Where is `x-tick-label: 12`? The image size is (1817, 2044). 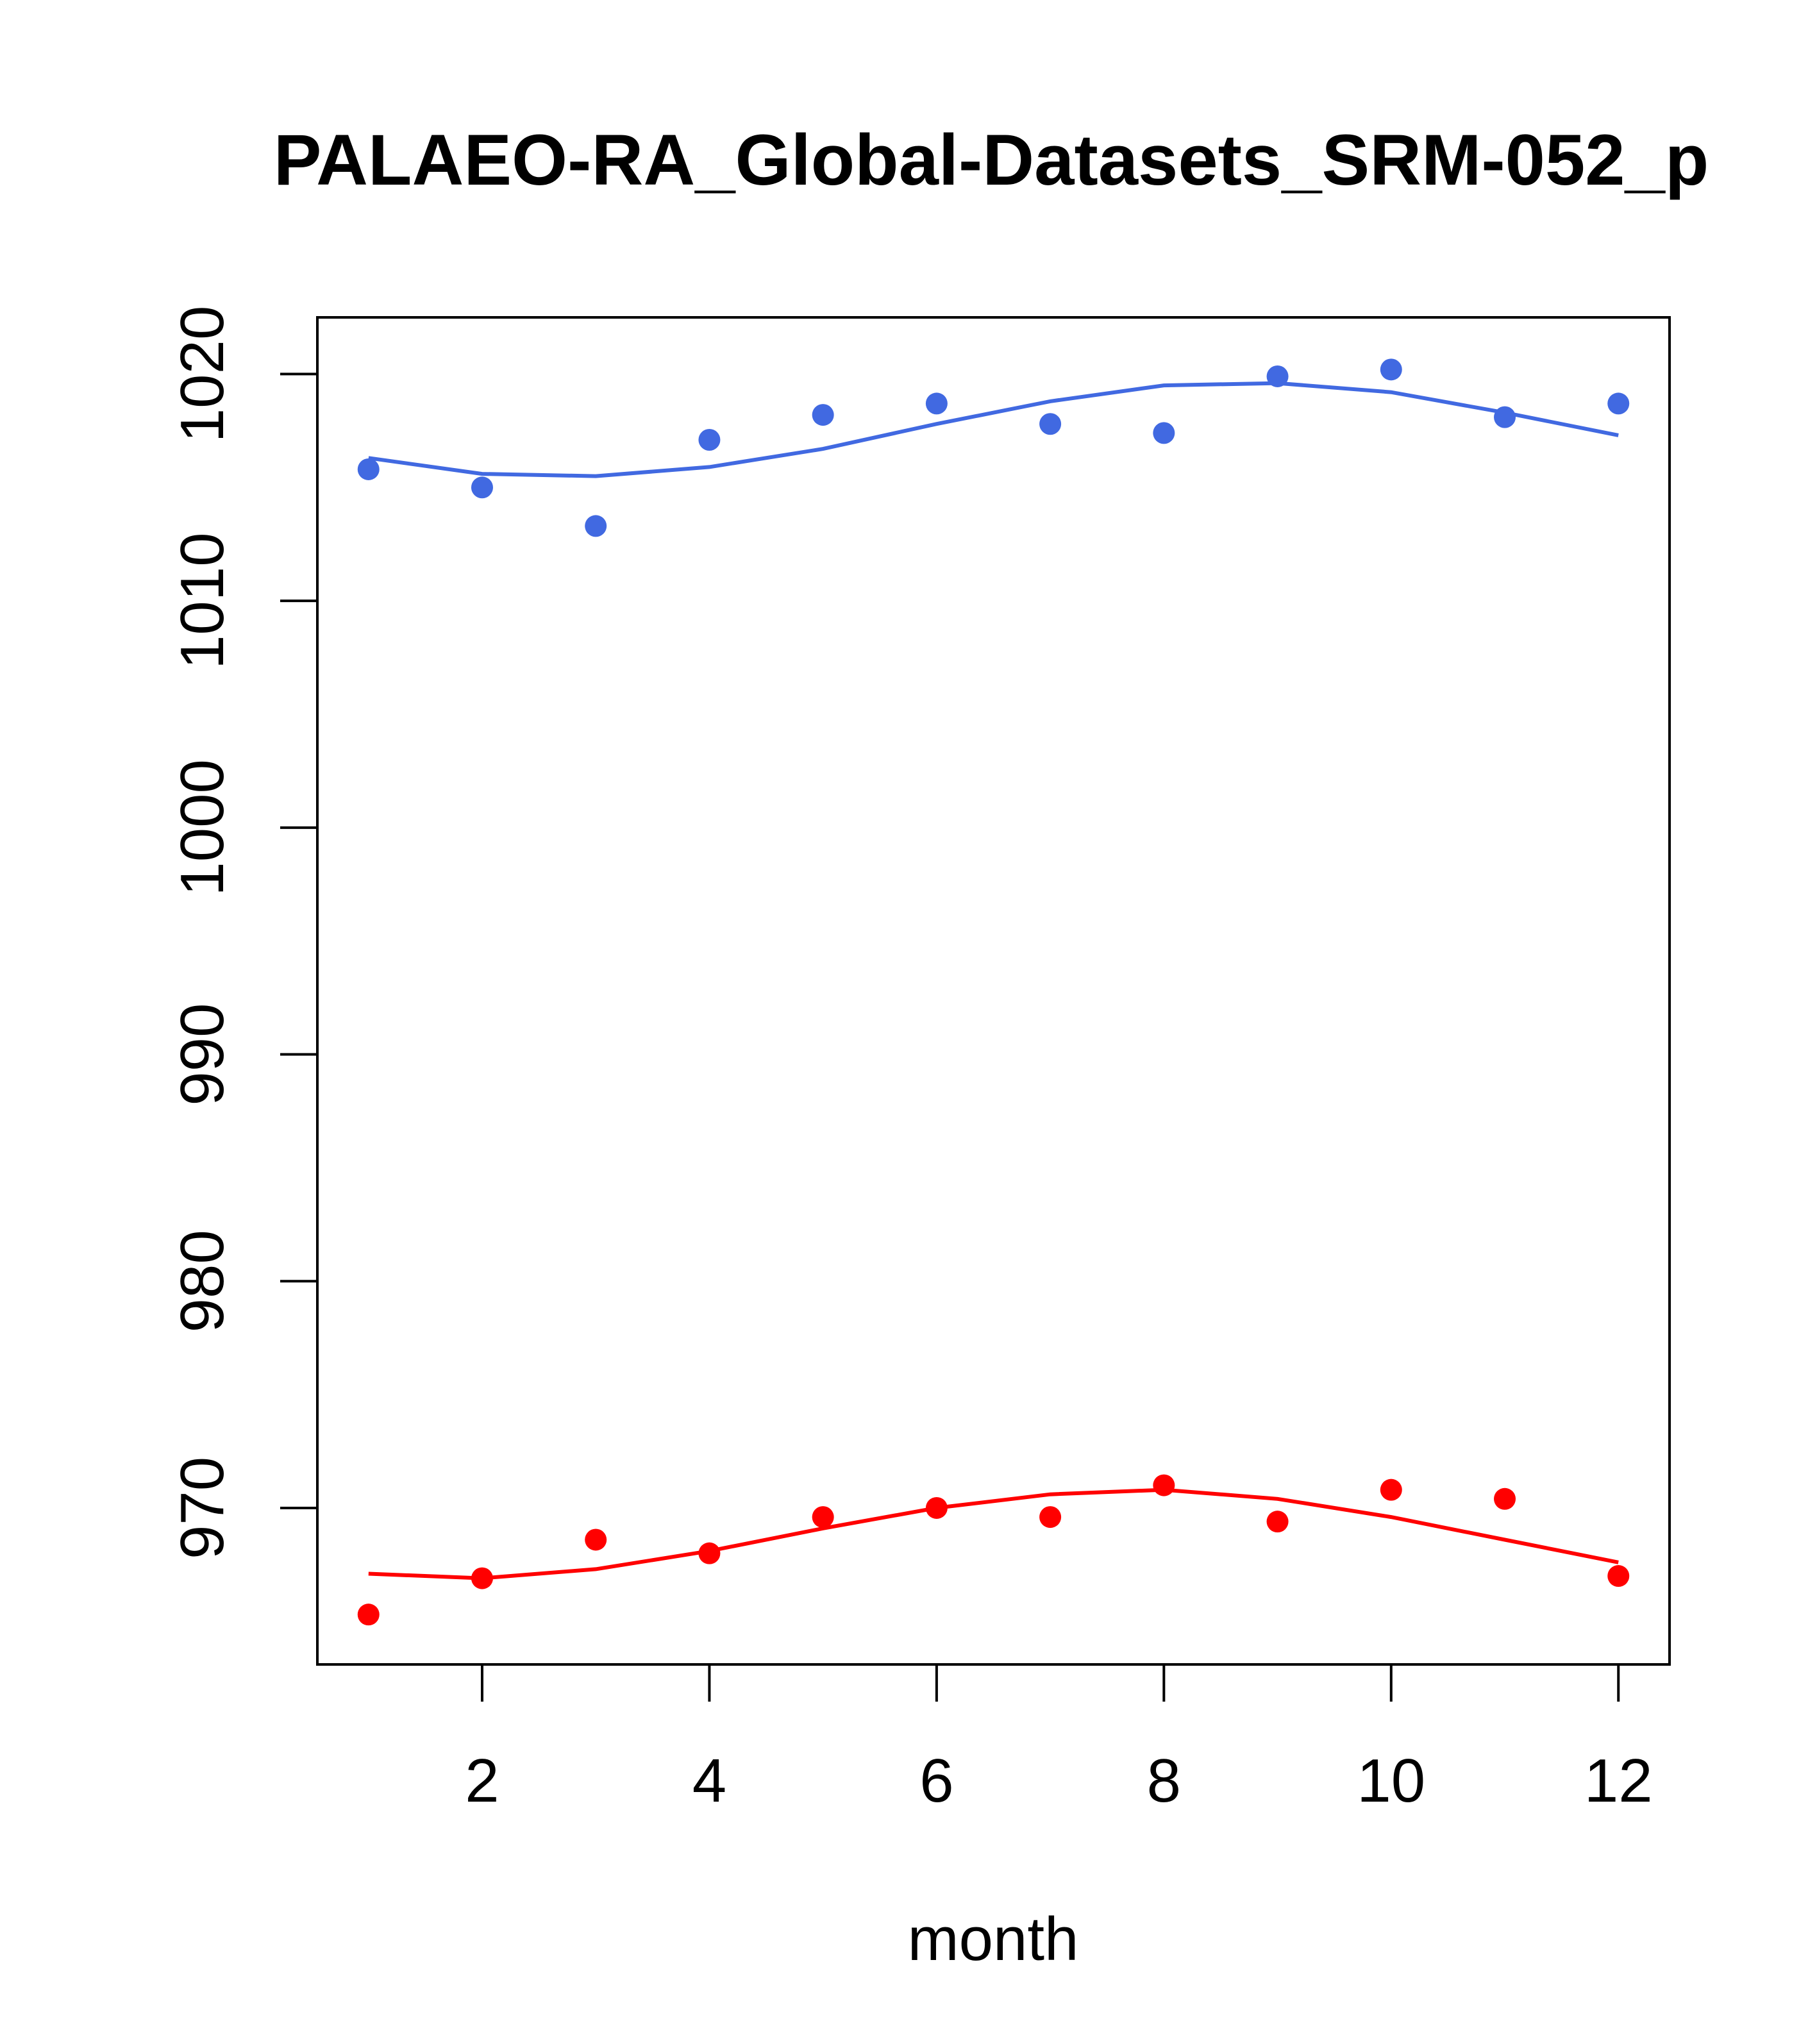
x-tick-label: 12 is located at coordinates (1618, 1781).